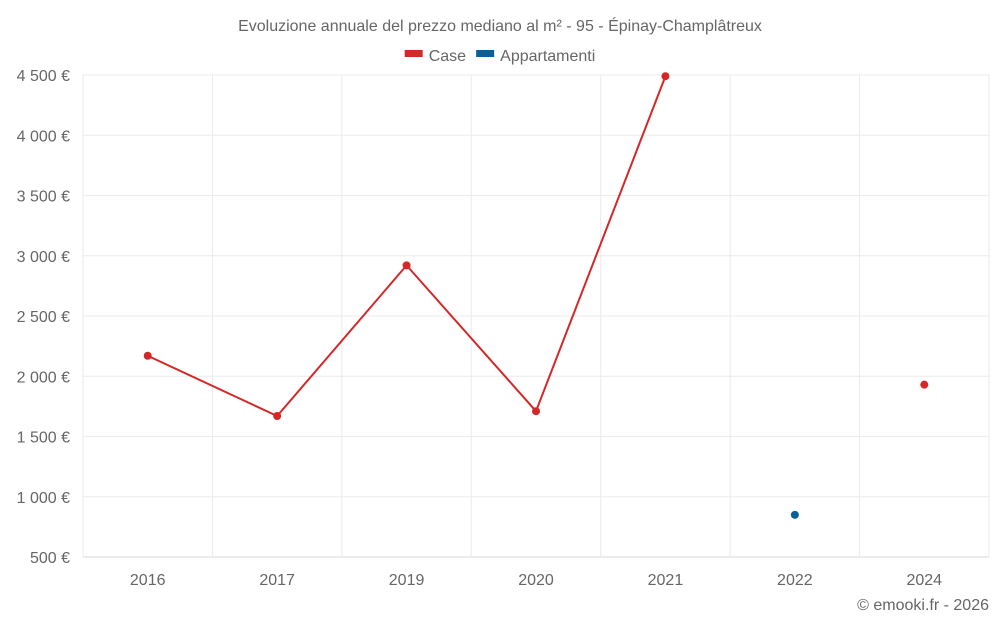  Describe the element at coordinates (924, 580) in the screenshot. I see `x-tick-label: 2024` at that location.